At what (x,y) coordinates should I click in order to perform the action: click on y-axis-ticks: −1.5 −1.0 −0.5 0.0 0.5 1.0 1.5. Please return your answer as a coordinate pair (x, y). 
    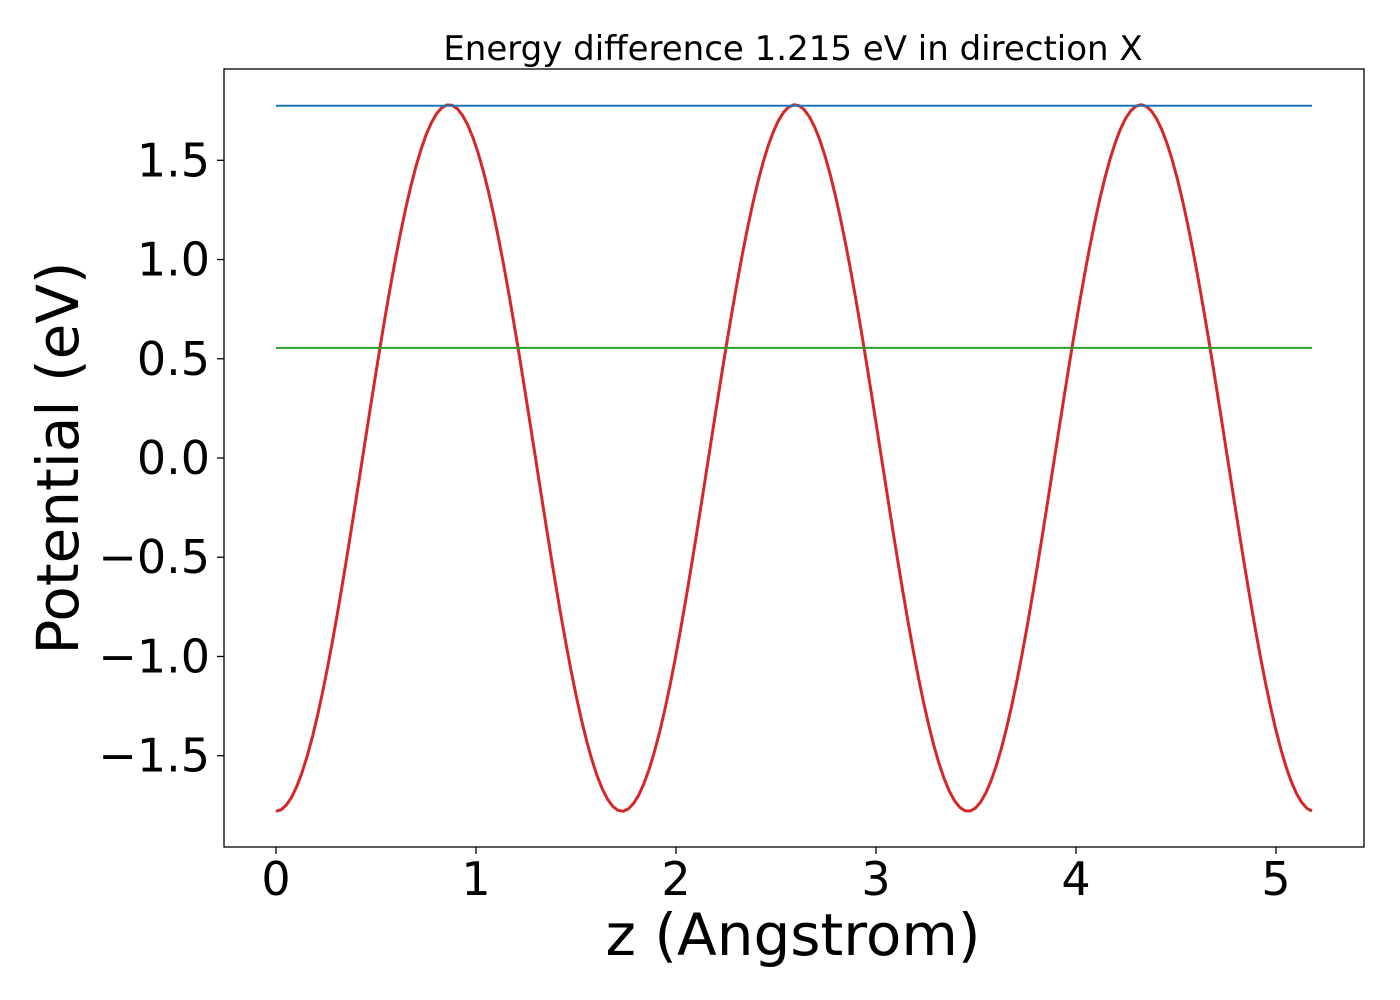
    Looking at the image, I should click on (161, 458).